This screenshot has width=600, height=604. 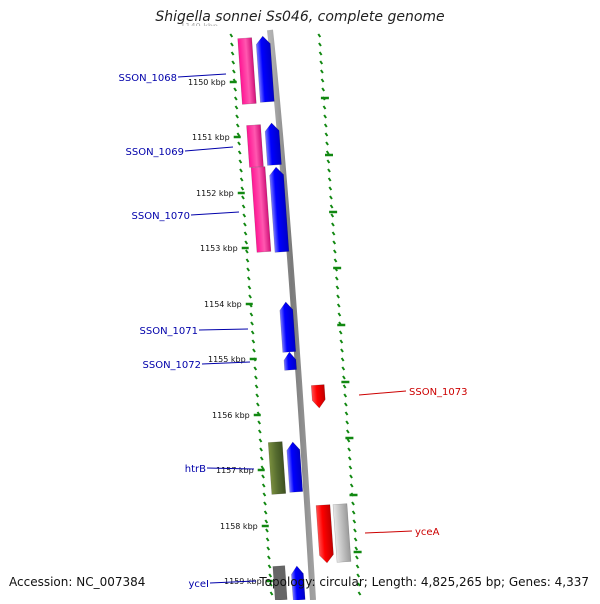 I want to click on genome-backbone, so click(x=291, y=315).